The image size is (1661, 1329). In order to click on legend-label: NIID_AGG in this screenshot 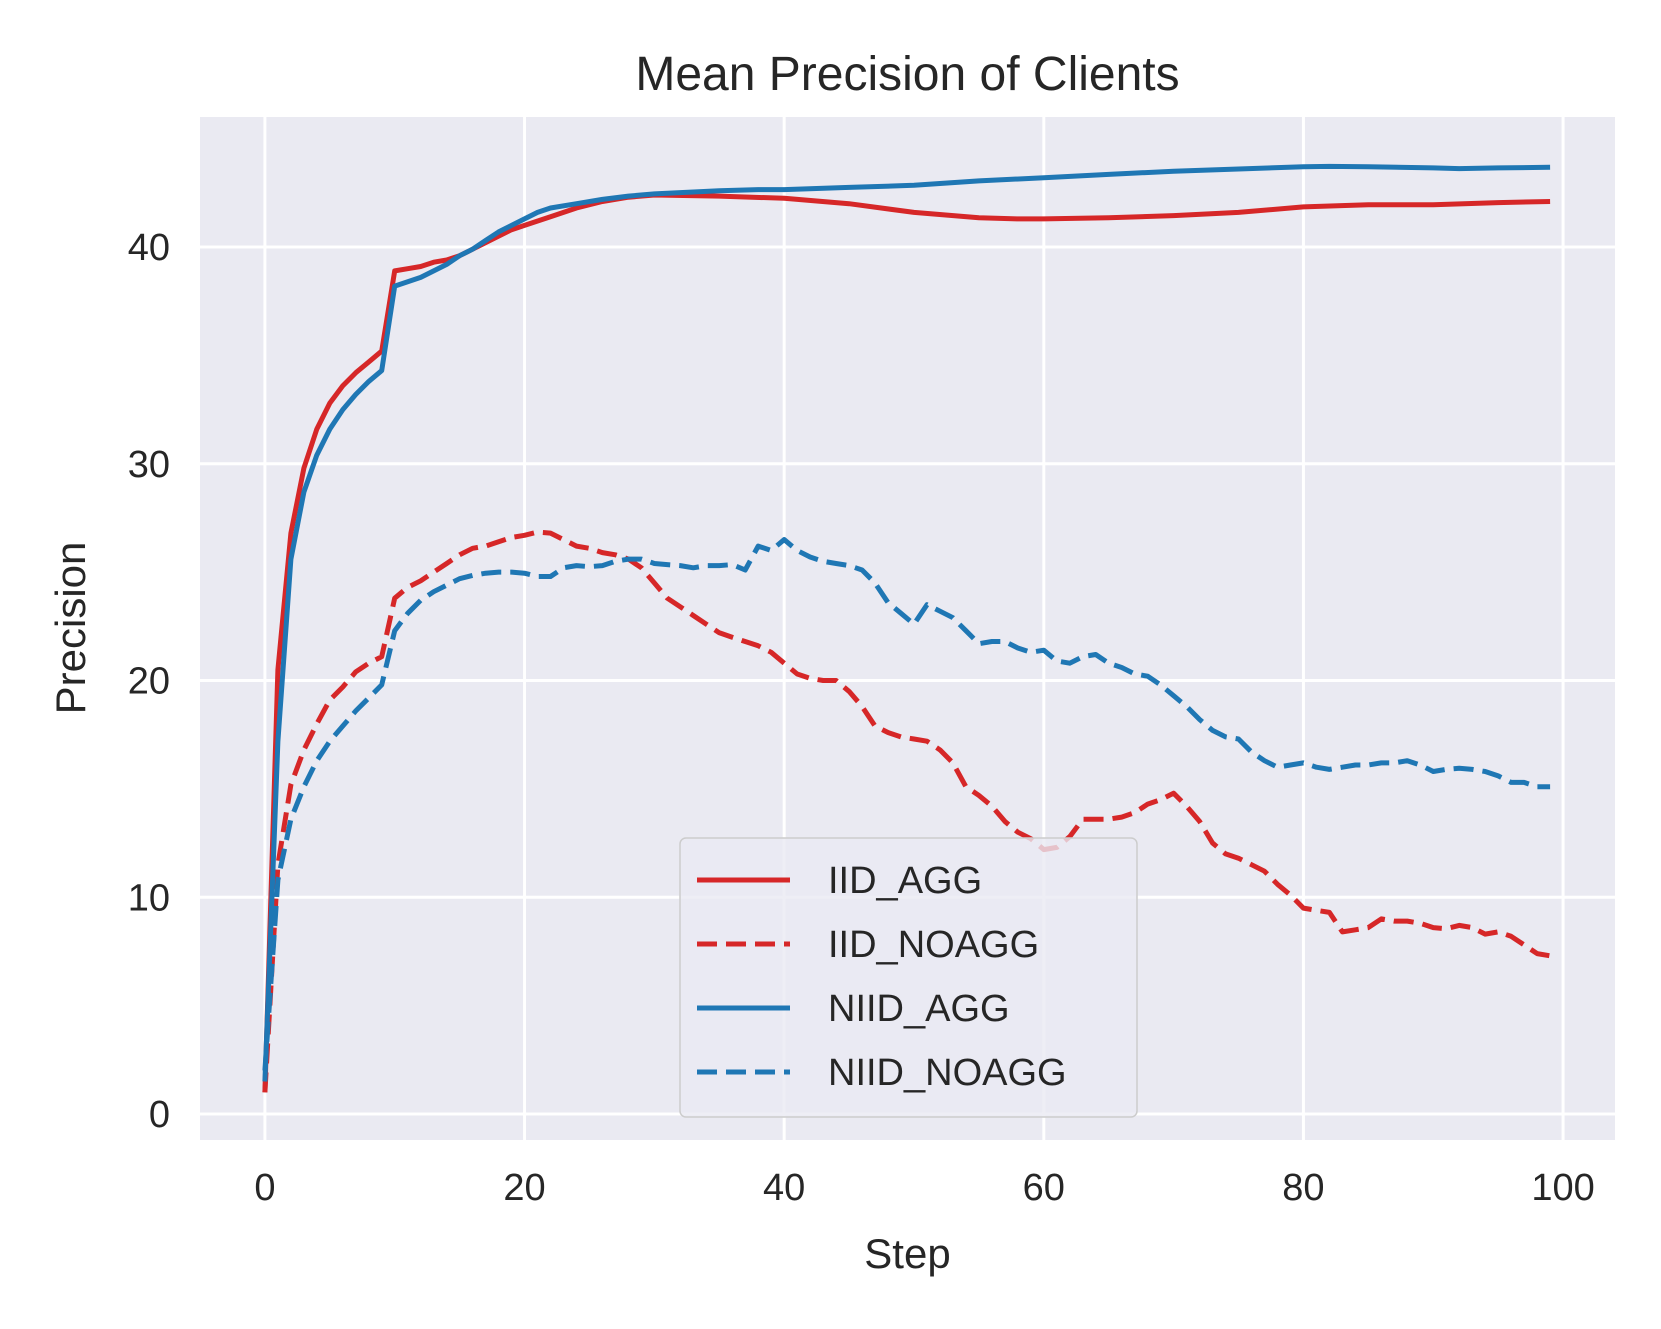, I will do `click(919, 1009)`.